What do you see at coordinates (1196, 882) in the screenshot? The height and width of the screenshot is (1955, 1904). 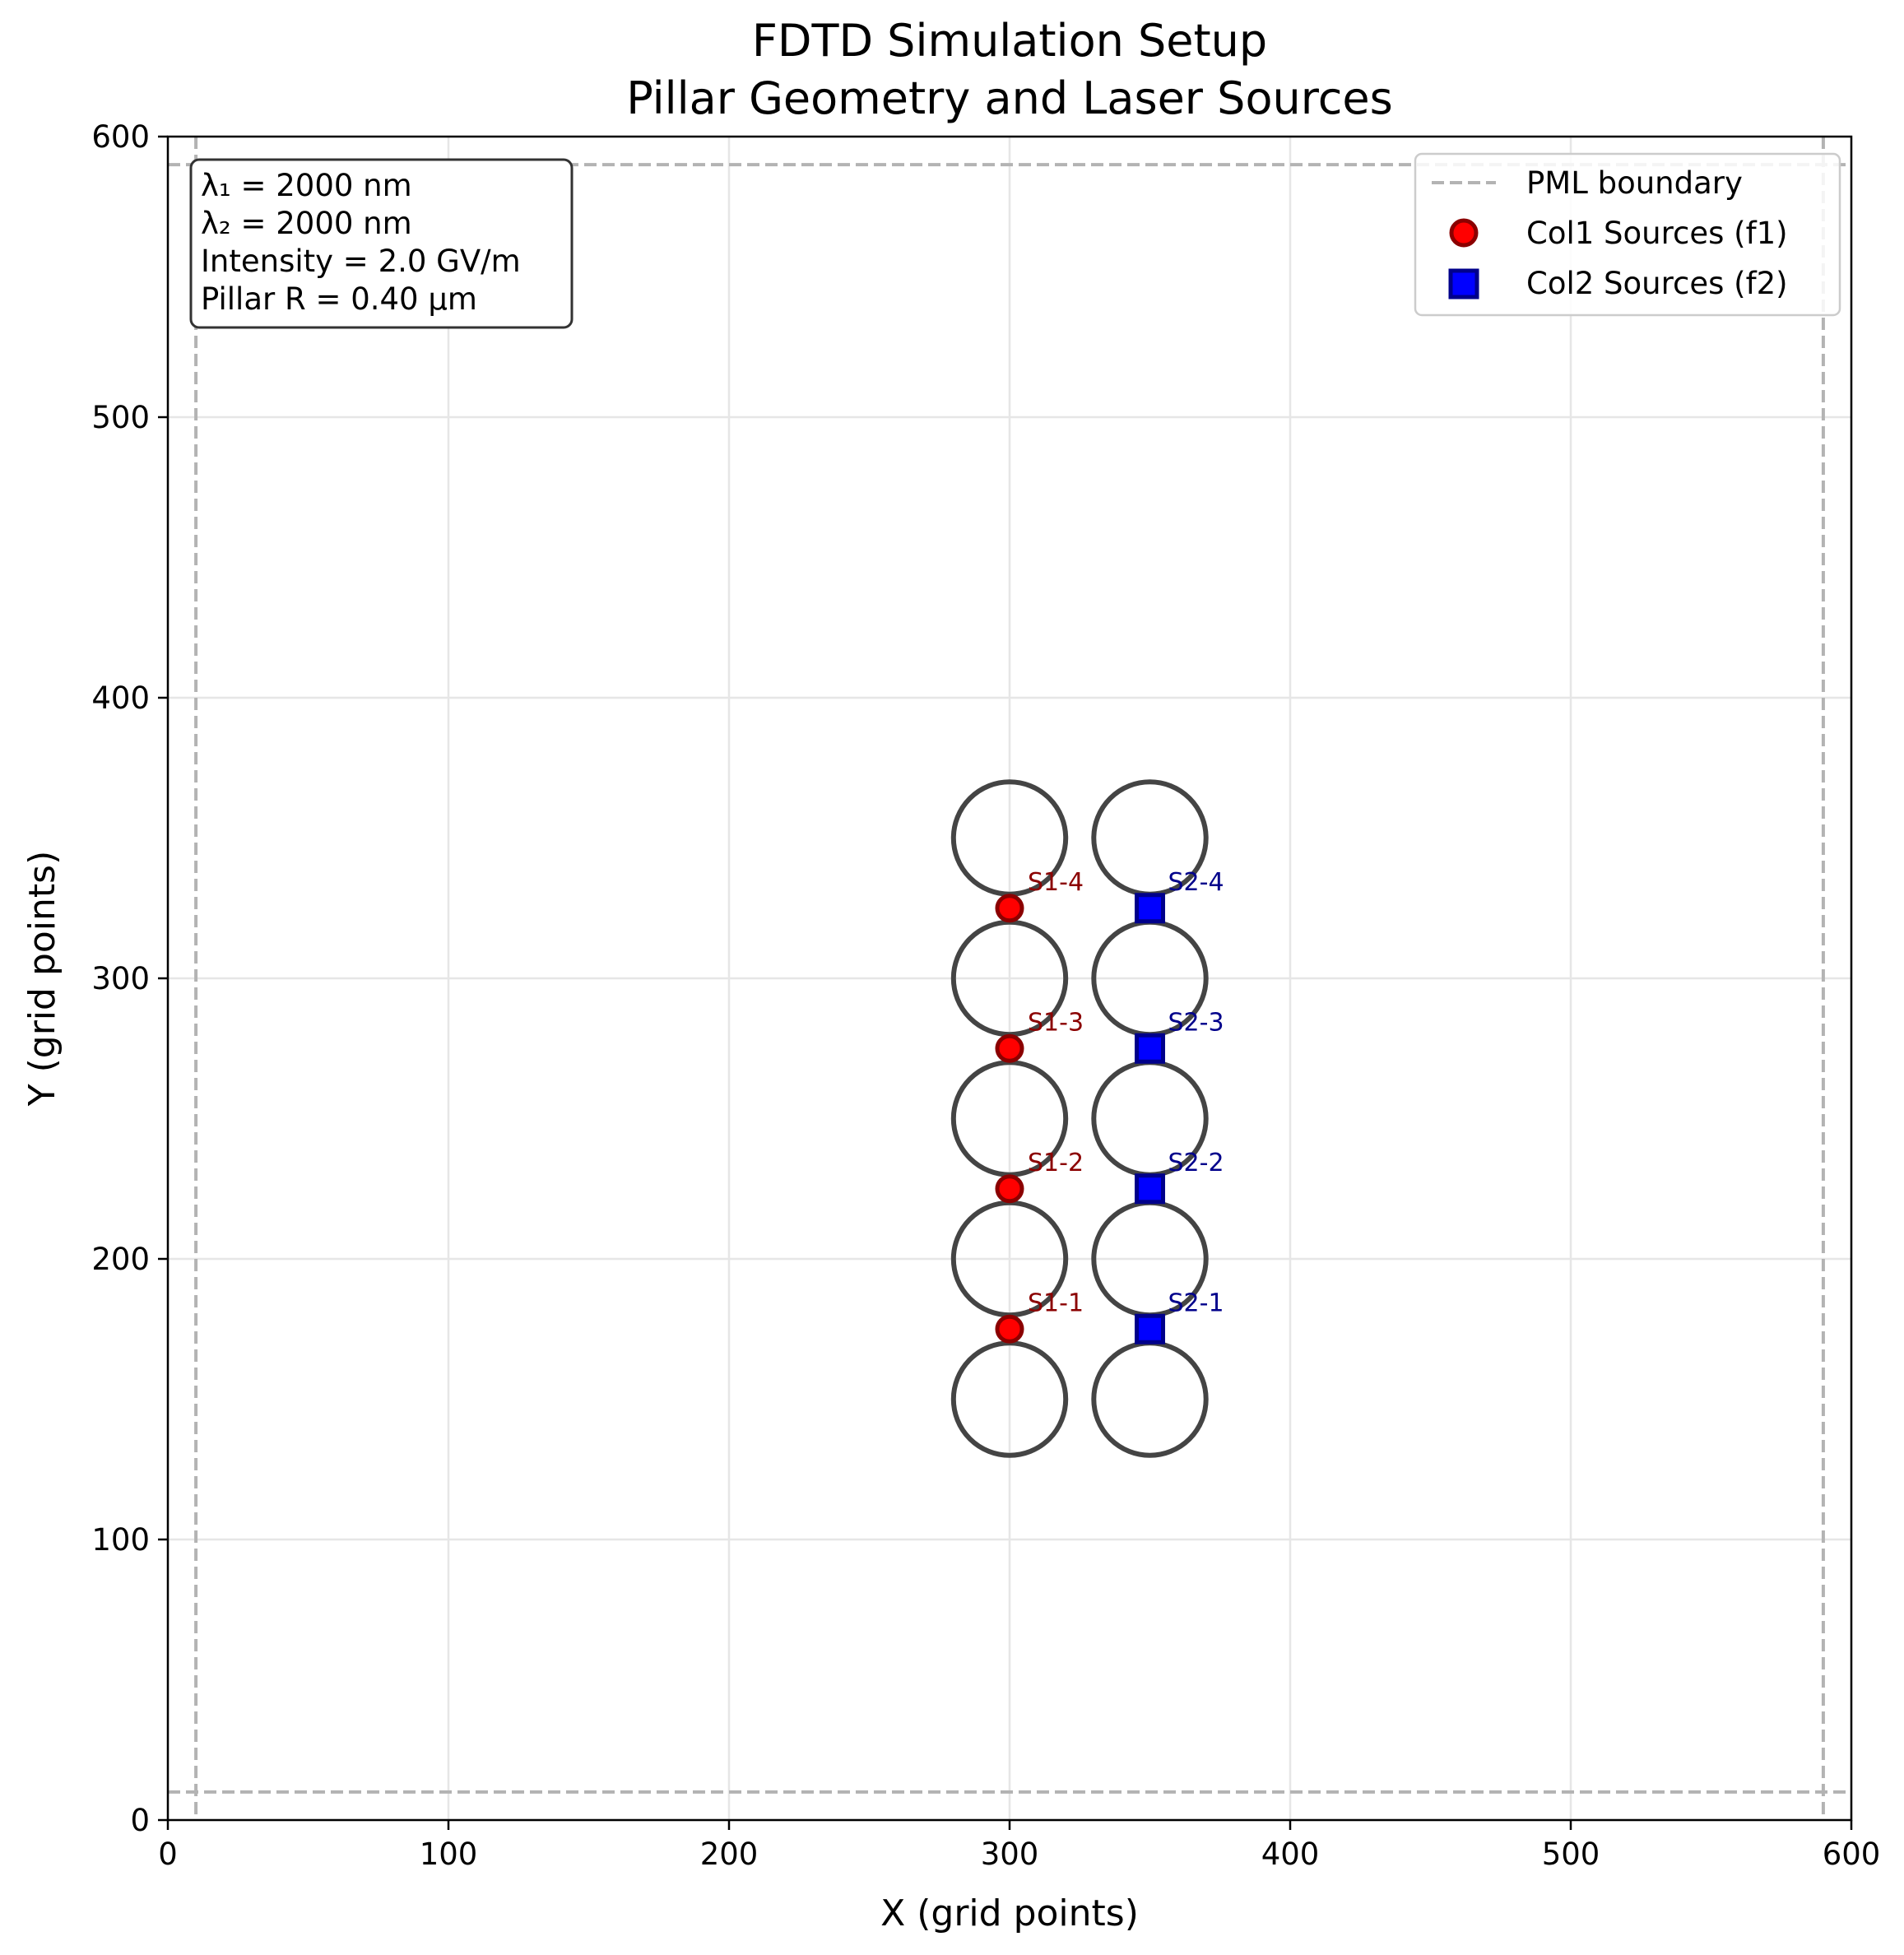 I see `source-label: S2-4` at bounding box center [1196, 882].